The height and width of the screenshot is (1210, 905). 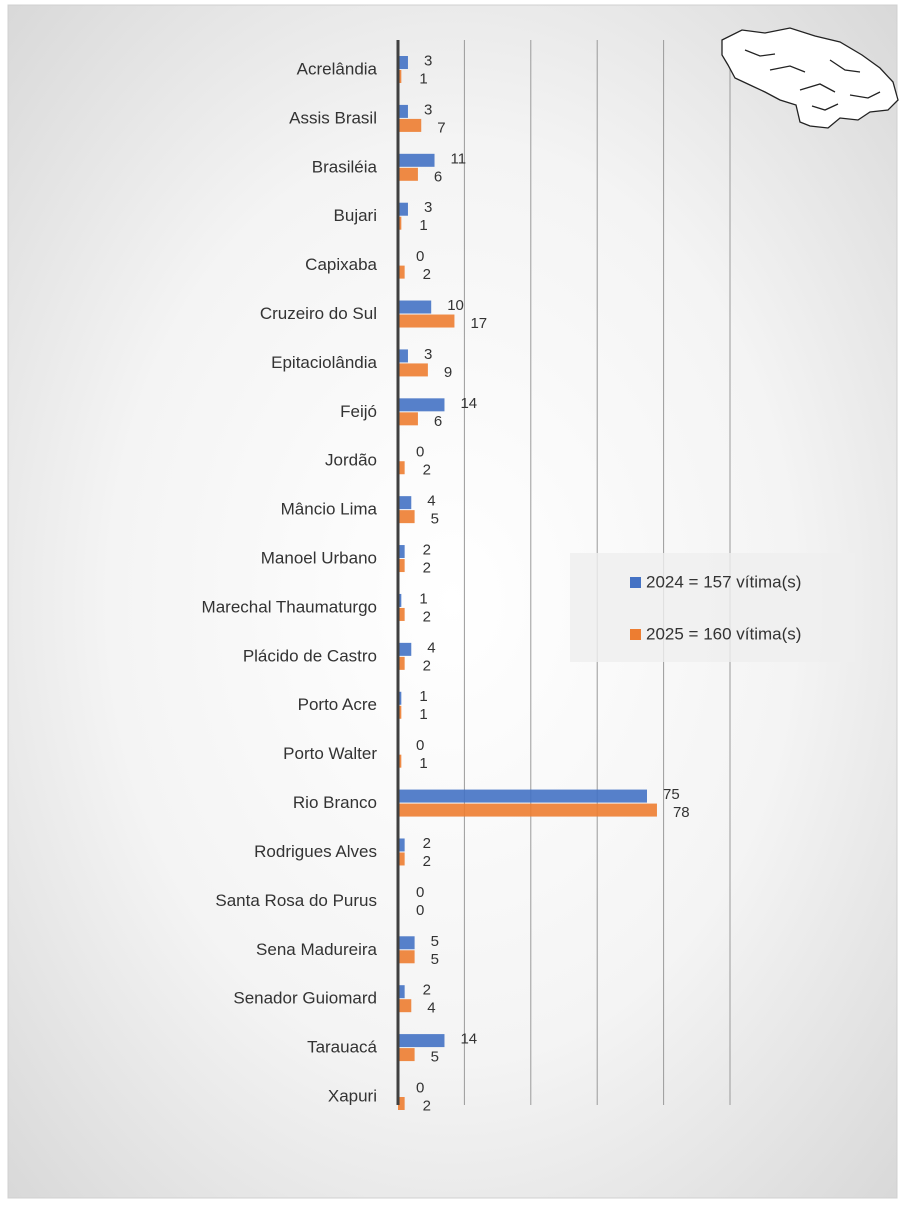 What do you see at coordinates (324, 362) in the screenshot?
I see `category-label: Epitaciolândia` at bounding box center [324, 362].